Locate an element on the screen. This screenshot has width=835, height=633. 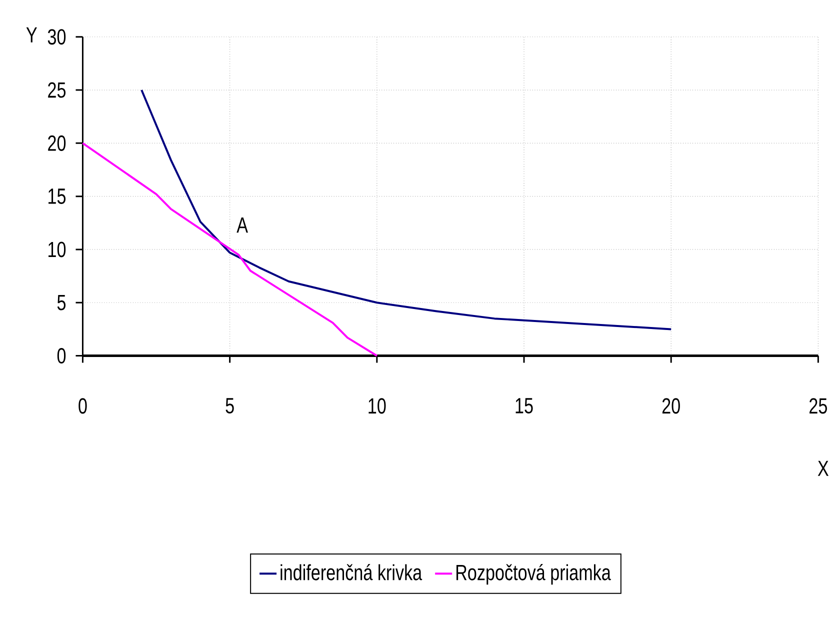
x-tick-label: 15 is located at coordinates (524, 406).